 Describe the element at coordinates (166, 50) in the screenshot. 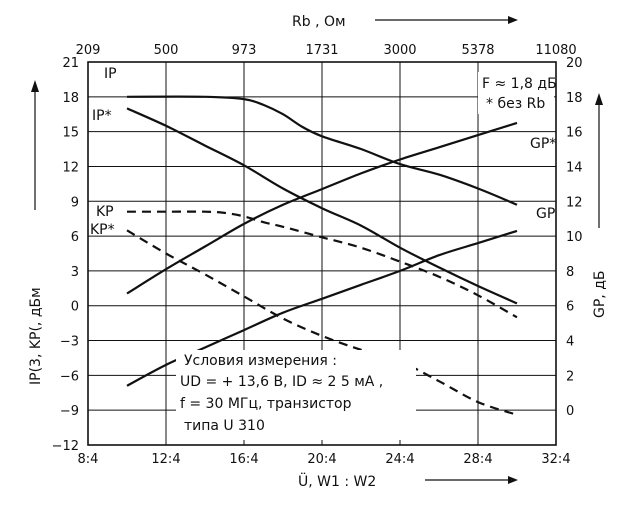

I see `top-tick-label: 500` at that location.